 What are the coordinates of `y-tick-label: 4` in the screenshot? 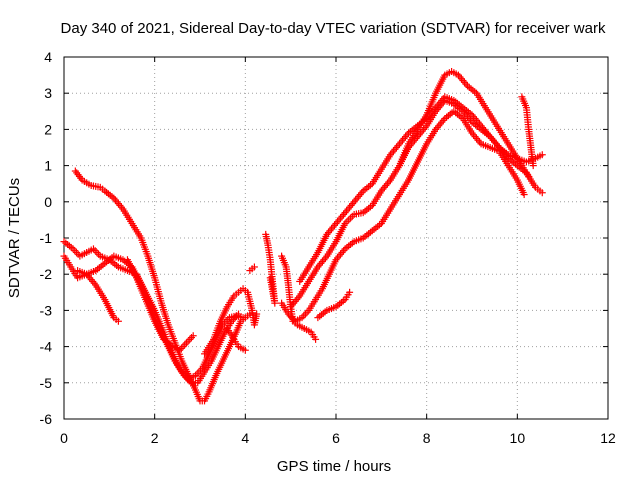 It's located at (48, 57).